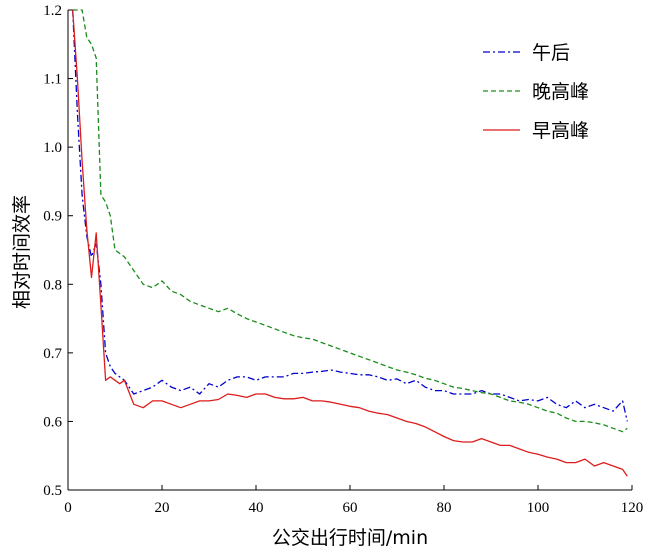 This screenshot has width=650, height=553. What do you see at coordinates (52, 11) in the screenshot?
I see `y-tick-label: 1.2` at bounding box center [52, 11].